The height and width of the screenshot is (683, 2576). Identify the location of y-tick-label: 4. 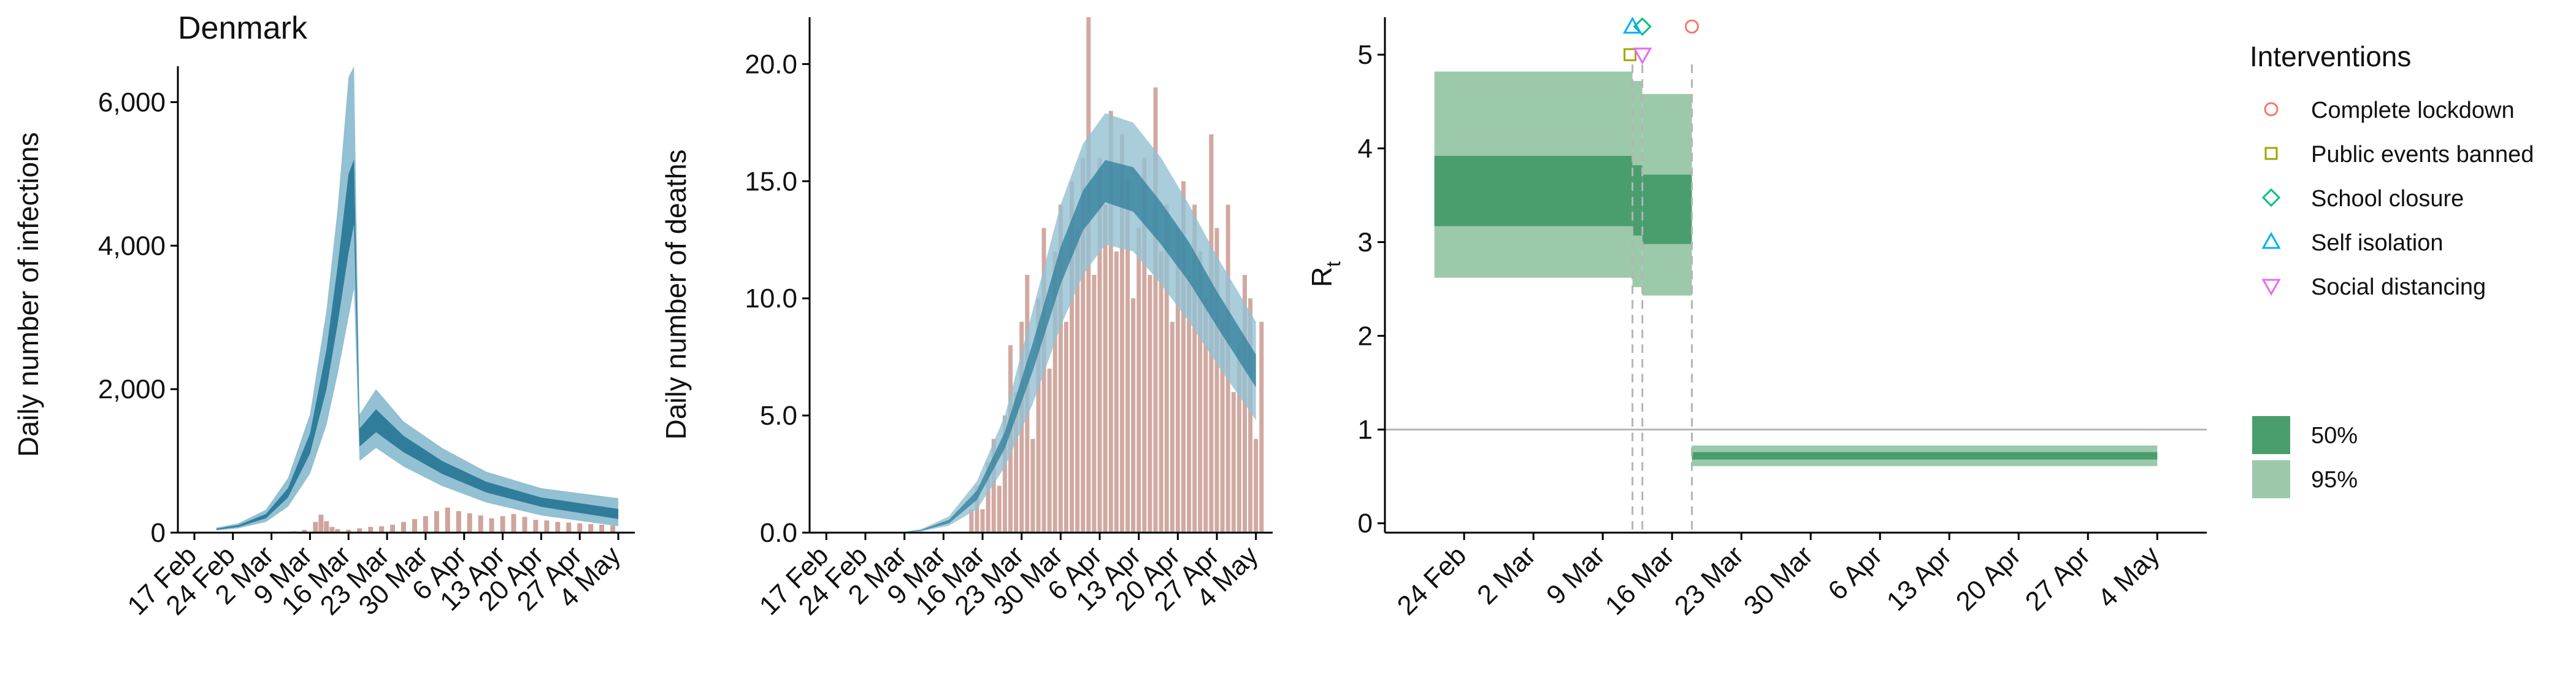
(1365, 149).